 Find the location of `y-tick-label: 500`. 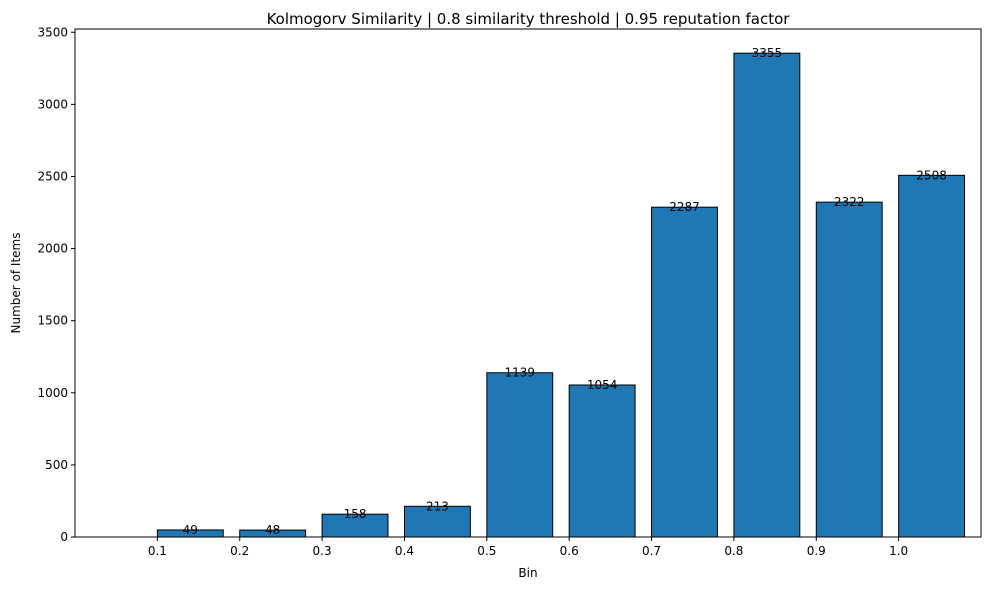

y-tick-label: 500 is located at coordinates (56, 465).